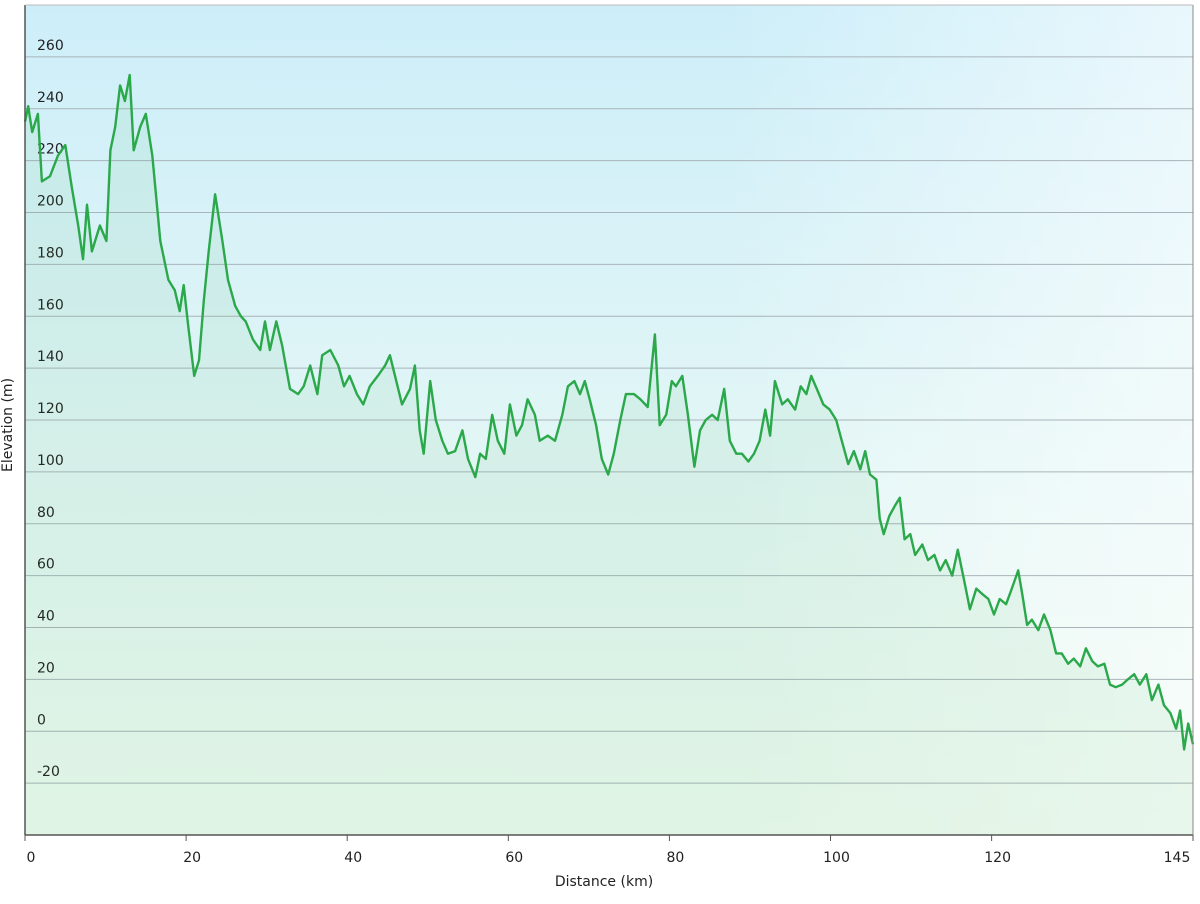  I want to click on y-tick-label: 120, so click(50, 409).